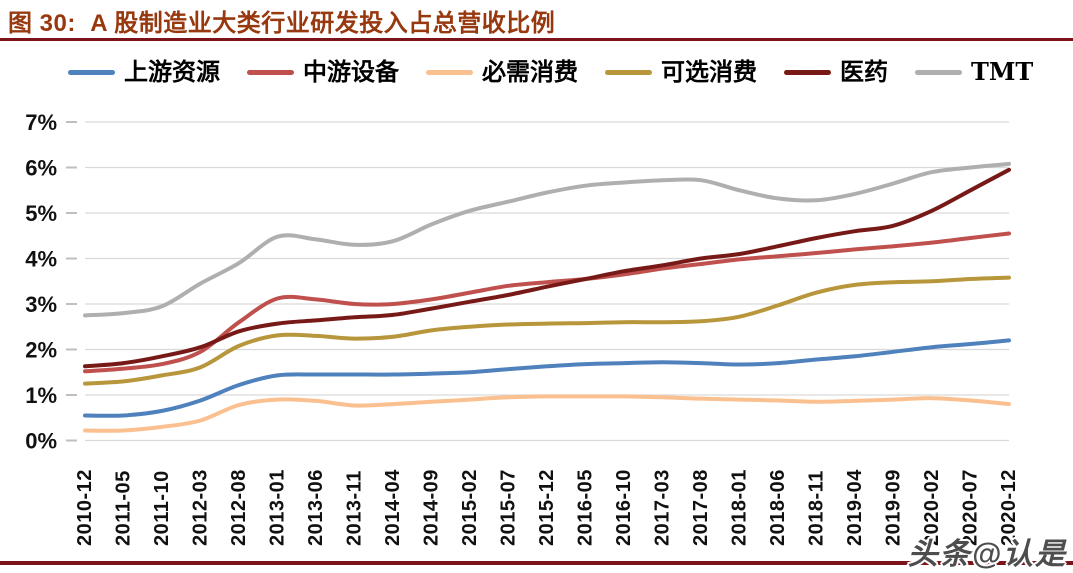 The height and width of the screenshot is (573, 1073). What do you see at coordinates (432, 507) in the screenshot?
I see `x-tick-label: 2014-09` at bounding box center [432, 507].